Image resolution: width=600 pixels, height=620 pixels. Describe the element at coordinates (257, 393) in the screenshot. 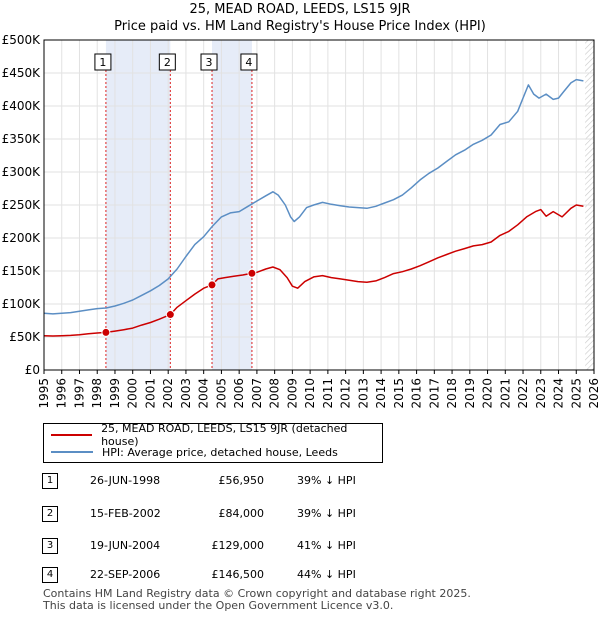

I see `x-tick-label: 2007` at that location.